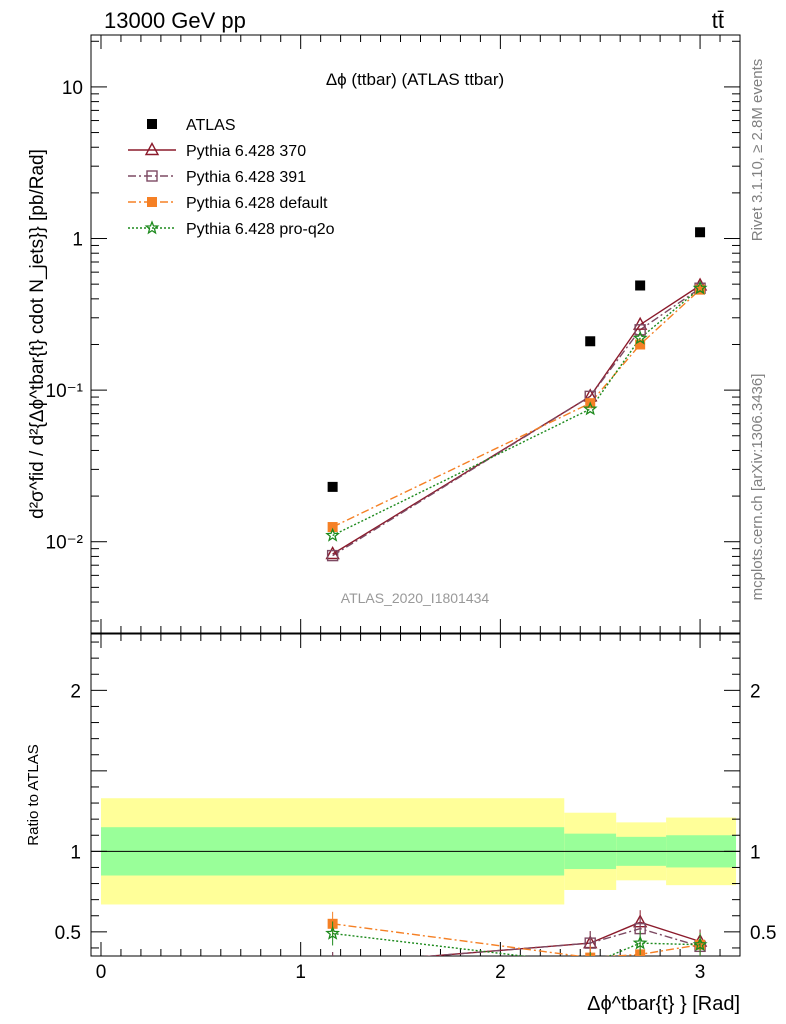 The width and height of the screenshot is (786, 1024). I want to click on collision-energy-label: 13000 GeV pp, so click(175, 20).